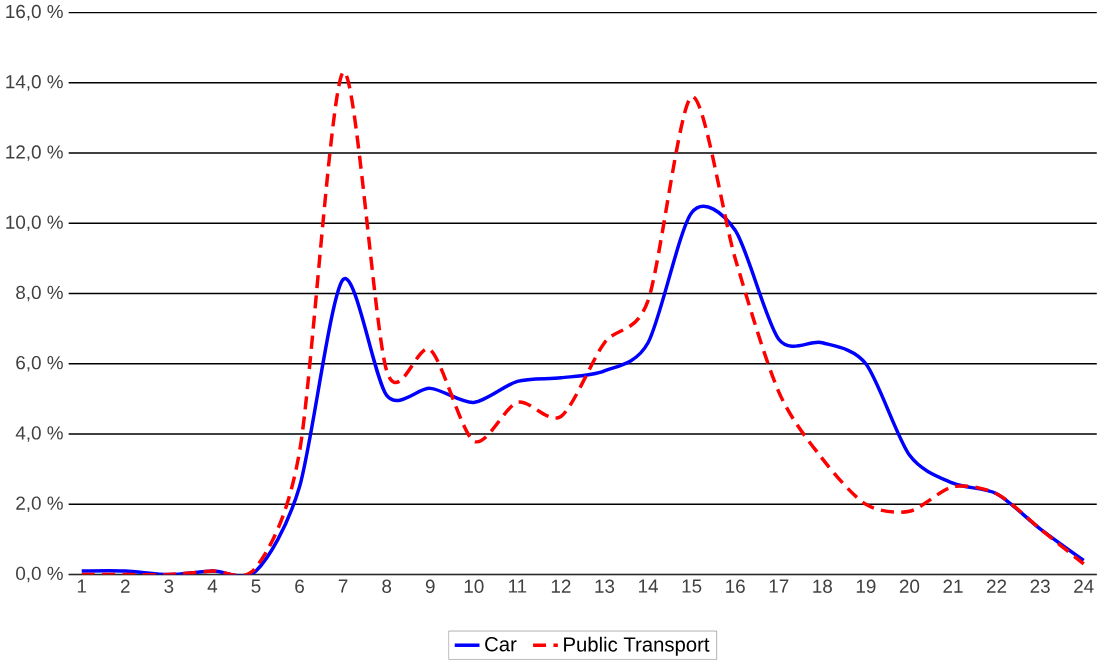 The width and height of the screenshot is (1099, 660). I want to click on x-tick-label: 8, so click(387, 586).